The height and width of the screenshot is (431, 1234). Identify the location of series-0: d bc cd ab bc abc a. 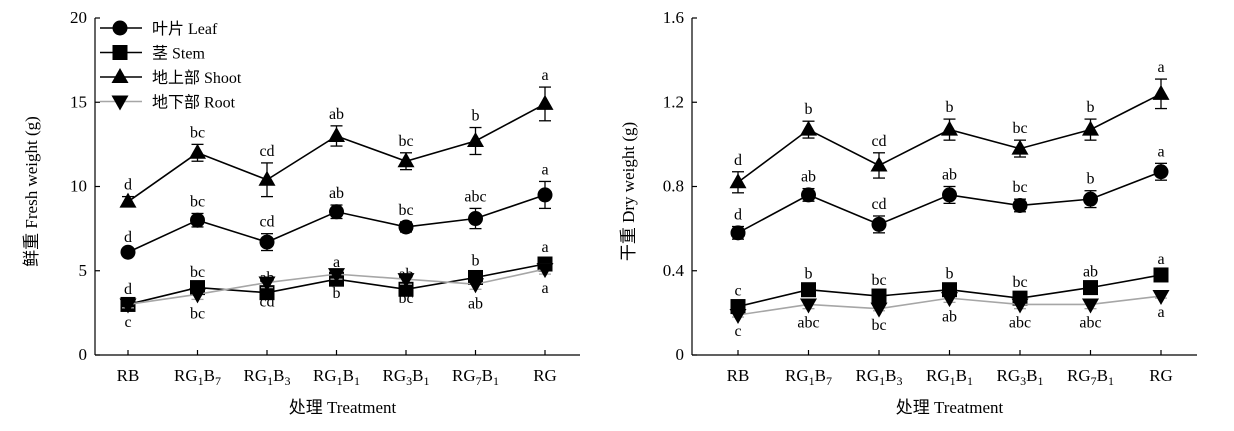
(336, 210).